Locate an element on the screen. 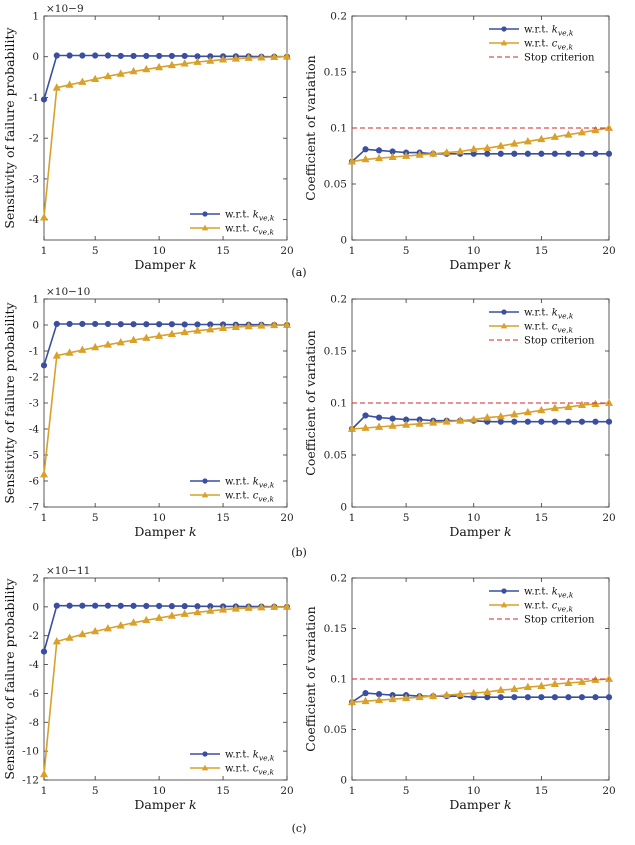  y-tick-label: -6 is located at coordinates (34, 482).